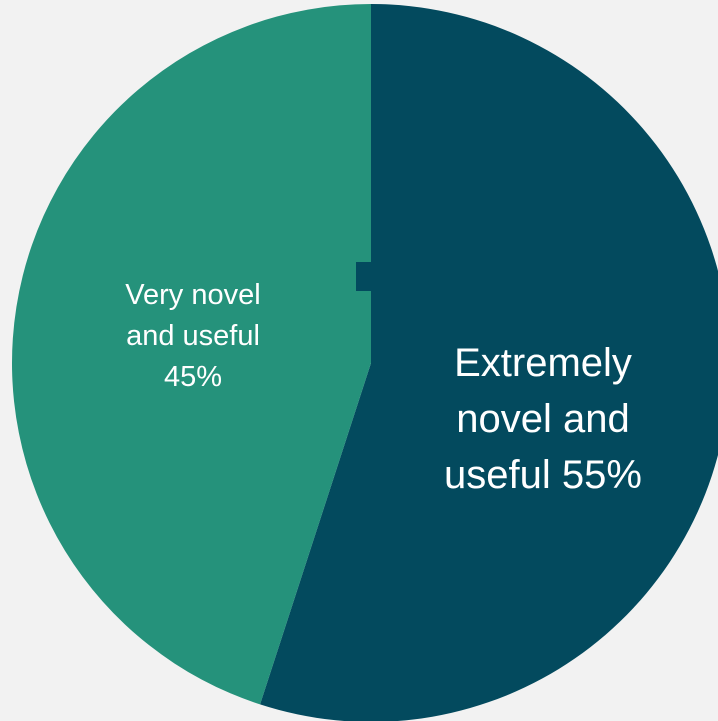 This screenshot has height=721, width=718. Describe the element at coordinates (364, 276) in the screenshot. I see `slice-connector-mark` at that location.